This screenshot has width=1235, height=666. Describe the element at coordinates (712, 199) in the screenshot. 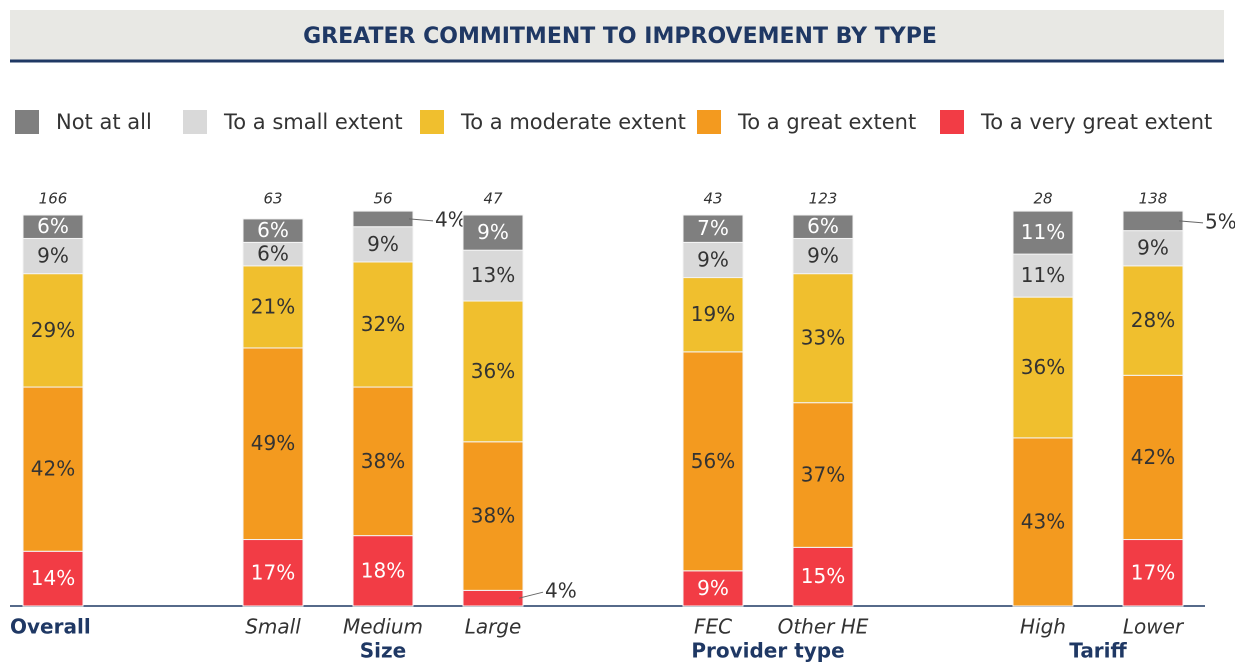

I see `bar-total: 43` at that location.